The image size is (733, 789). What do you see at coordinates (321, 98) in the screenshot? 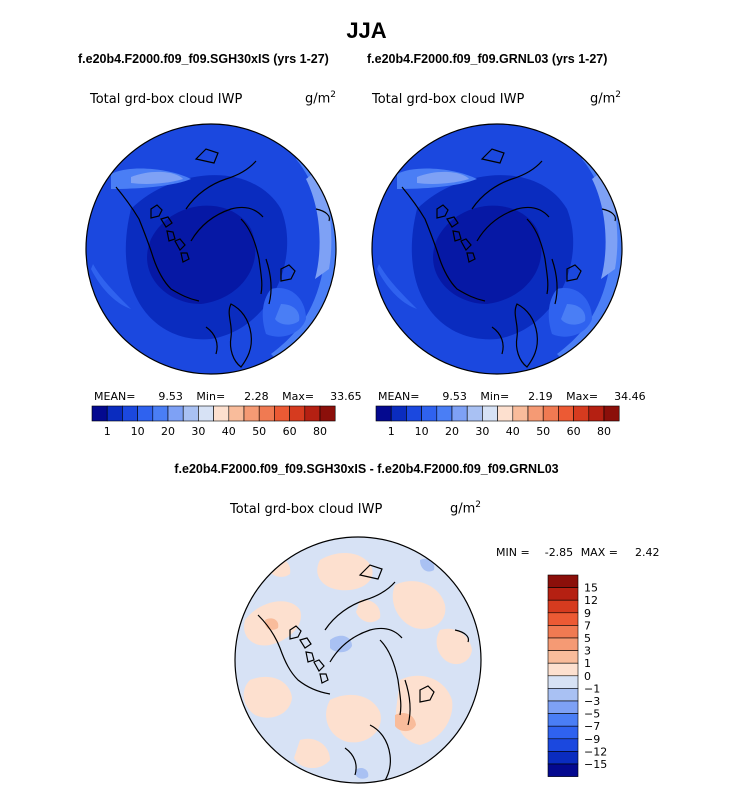
I see `panel1-units: g/m2` at bounding box center [321, 98].